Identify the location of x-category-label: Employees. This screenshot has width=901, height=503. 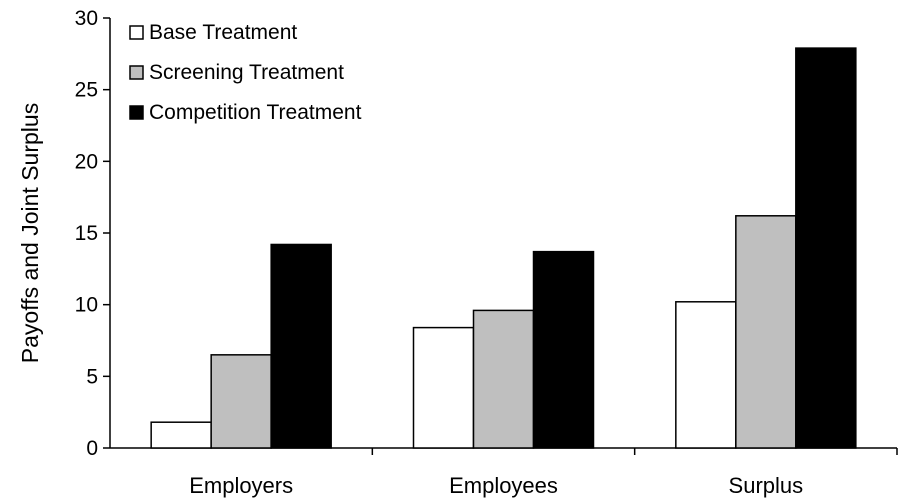
(503, 485).